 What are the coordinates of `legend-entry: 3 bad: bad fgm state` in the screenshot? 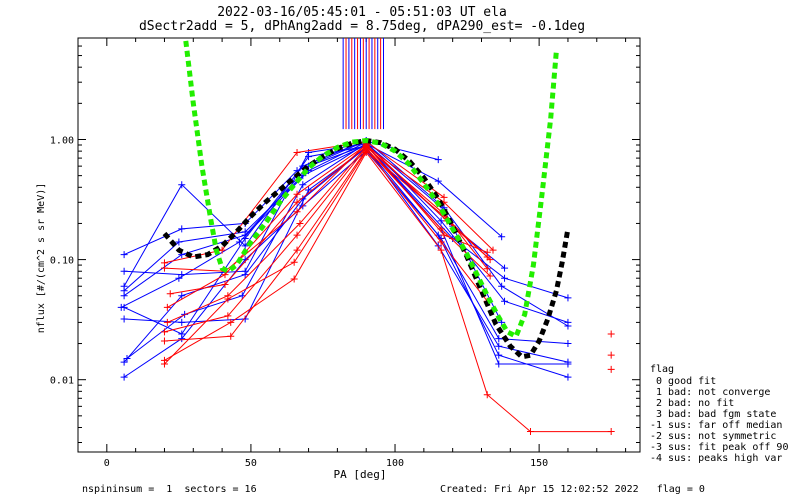 It's located at (713, 414).